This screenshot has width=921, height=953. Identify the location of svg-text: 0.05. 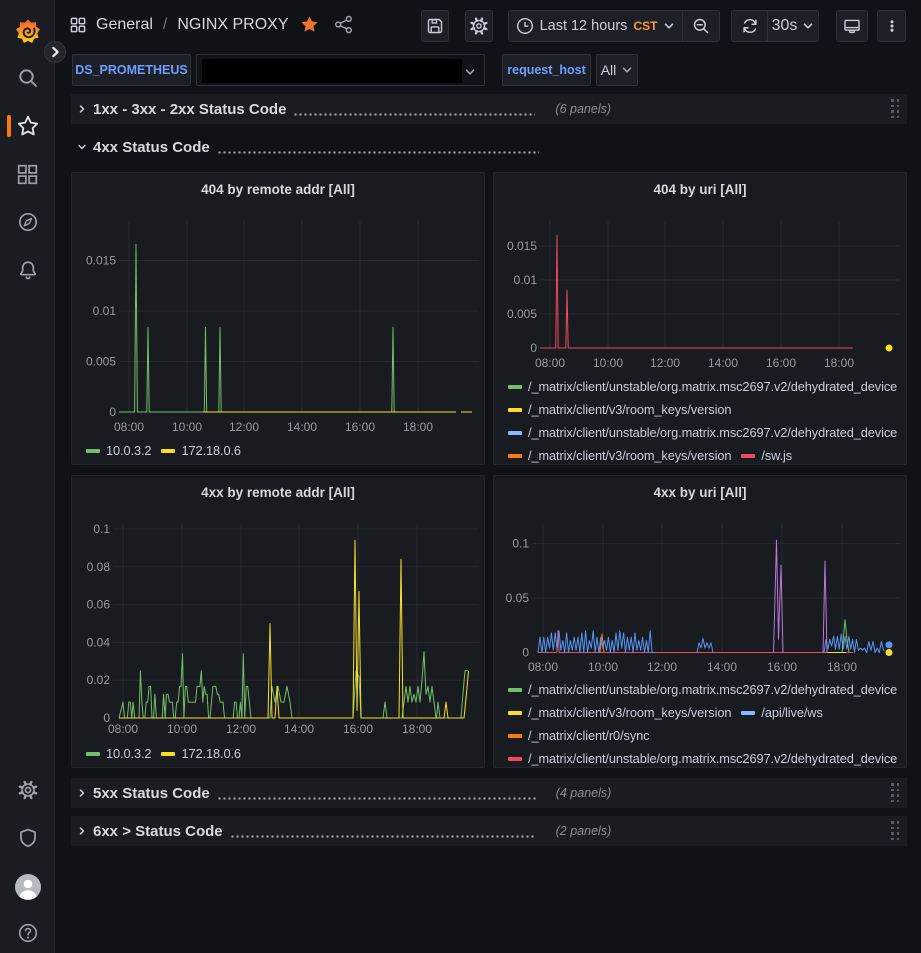
(518, 598).